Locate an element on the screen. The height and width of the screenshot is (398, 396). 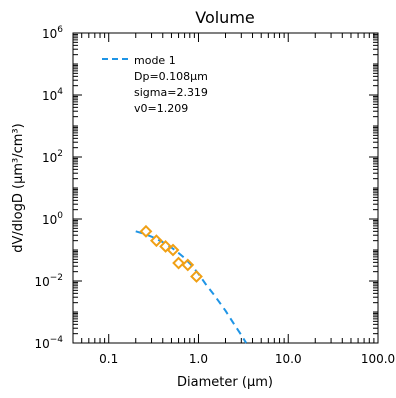
x-tick-label: 100.0 is located at coordinates (378, 359).